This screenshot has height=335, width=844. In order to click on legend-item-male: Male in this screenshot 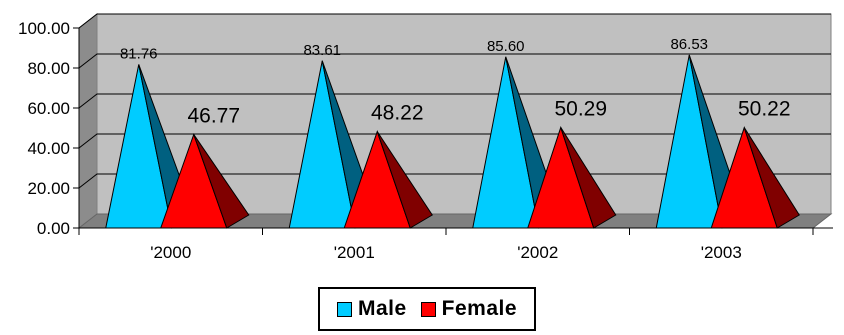, I will do `click(371, 309)`.